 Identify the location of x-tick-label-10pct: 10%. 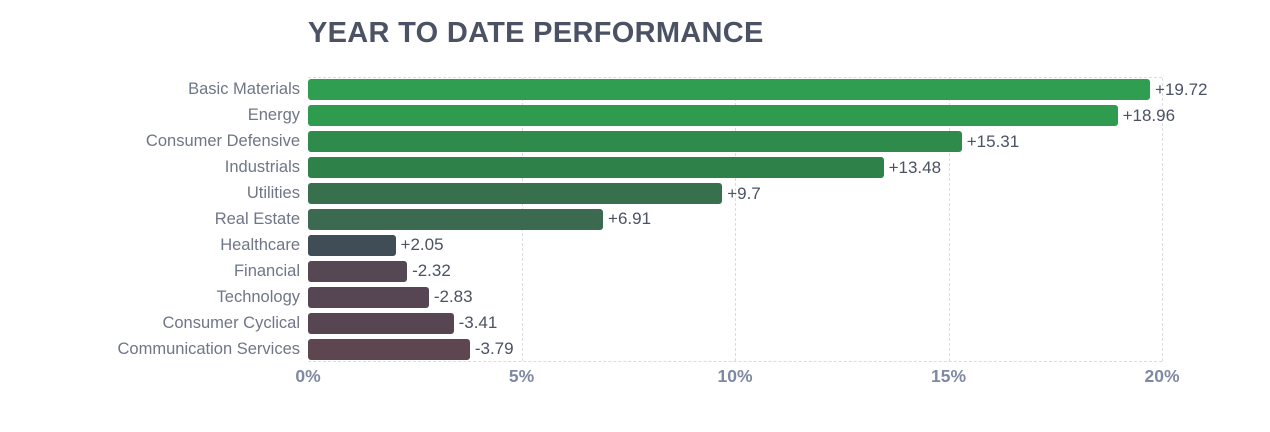
(735, 376).